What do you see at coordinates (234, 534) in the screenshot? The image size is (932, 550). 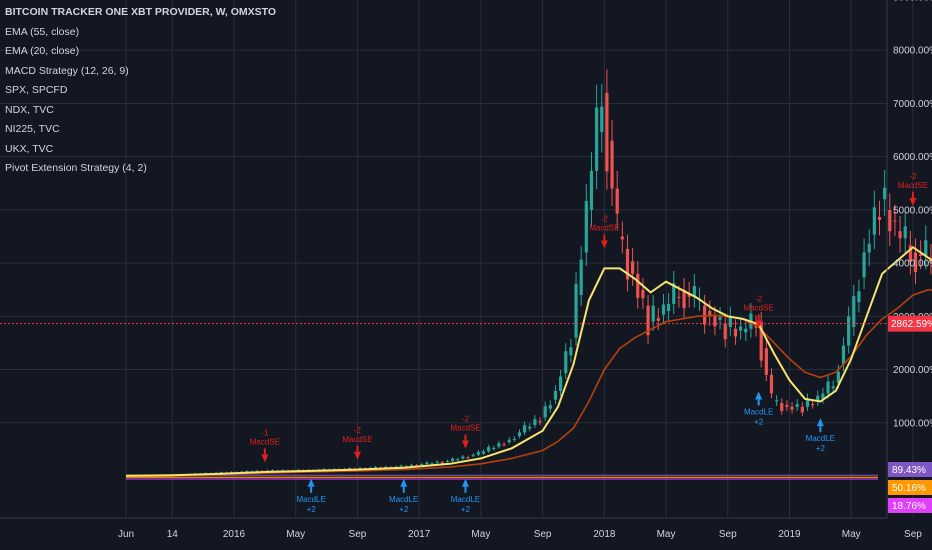 I see `x-tick-label: 2016` at bounding box center [234, 534].